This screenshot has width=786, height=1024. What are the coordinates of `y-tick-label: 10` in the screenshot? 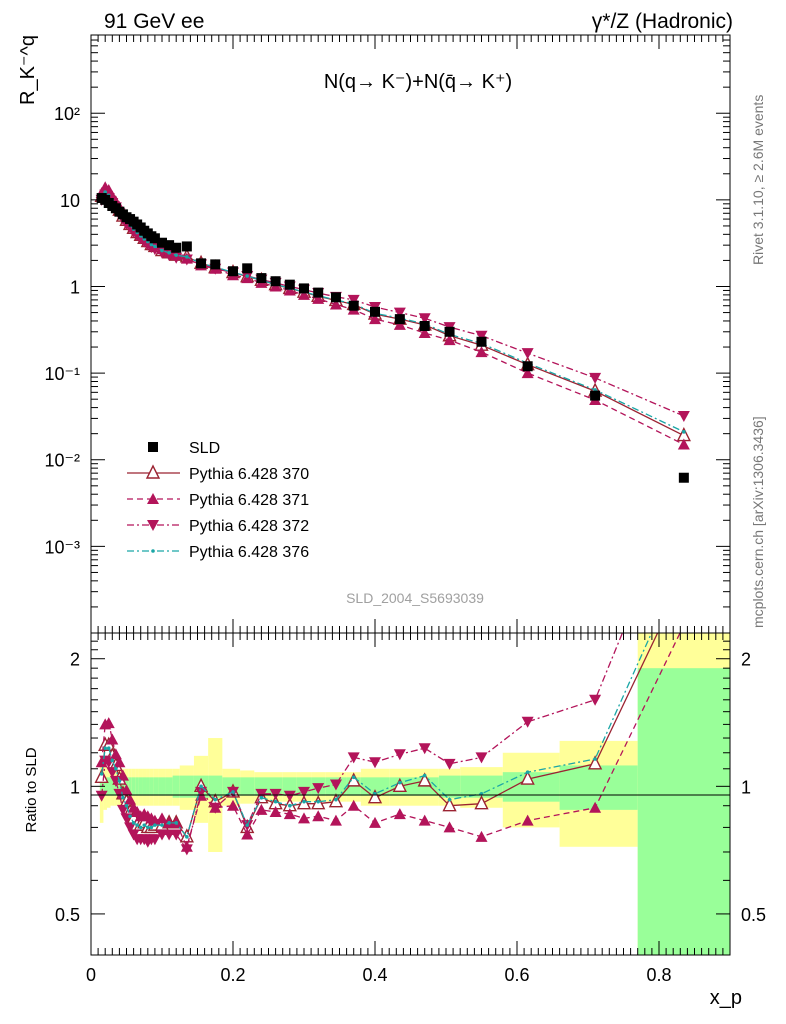 It's located at (70, 201).